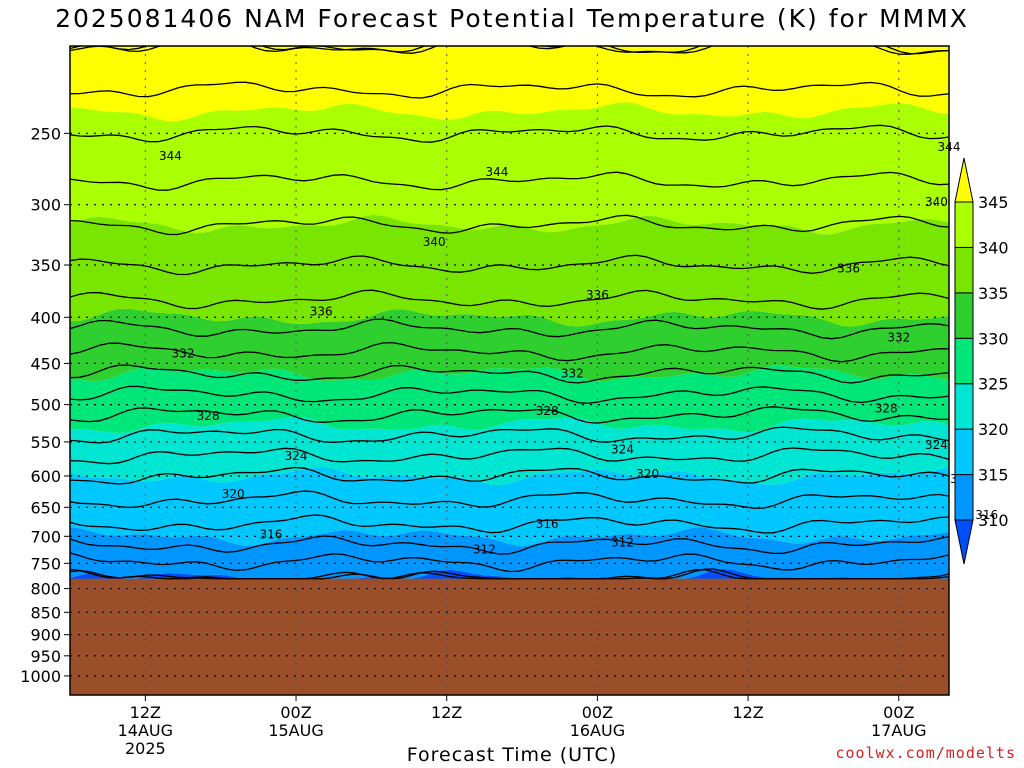  Describe the element at coordinates (145, 748) in the screenshot. I see `xtick-label: 2025` at that location.